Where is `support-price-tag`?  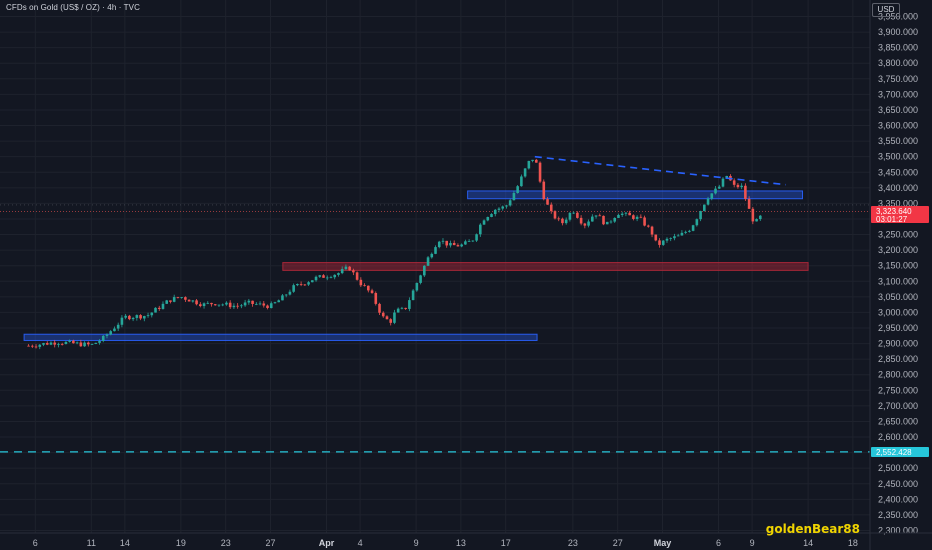 support-price-tag is located at coordinates (900, 452).